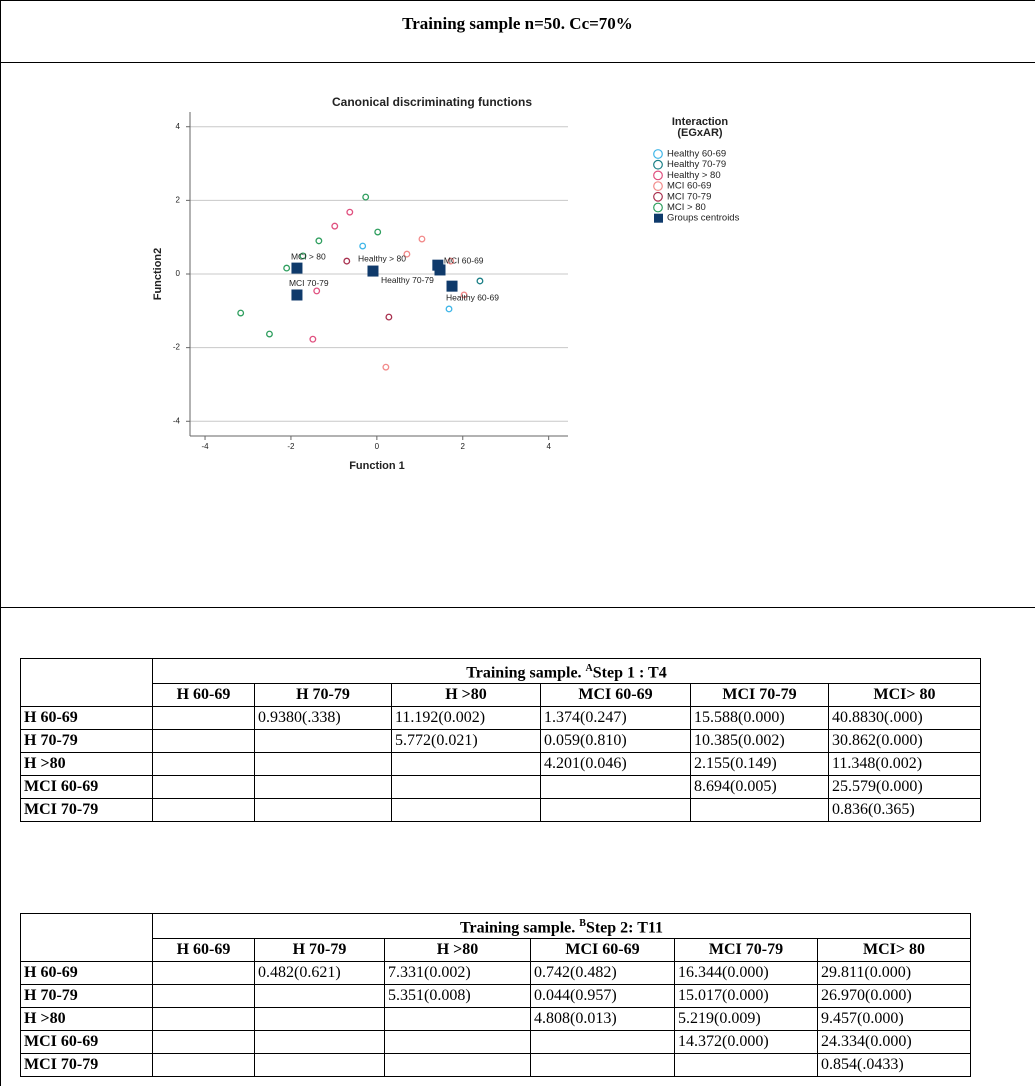 This screenshot has width=1035, height=1086. I want to click on column-header: MCI 70-79, so click(759, 695).